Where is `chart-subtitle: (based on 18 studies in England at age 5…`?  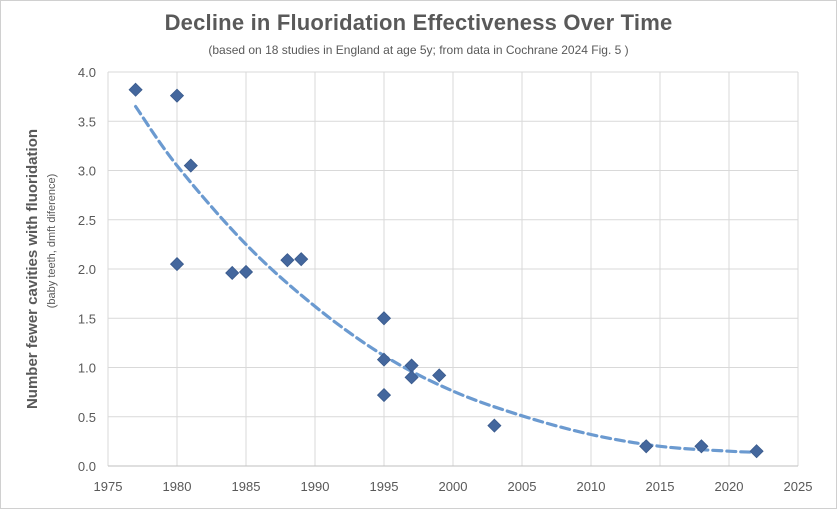
chart-subtitle: (based on 18 studies in England at age 5… is located at coordinates (418, 50).